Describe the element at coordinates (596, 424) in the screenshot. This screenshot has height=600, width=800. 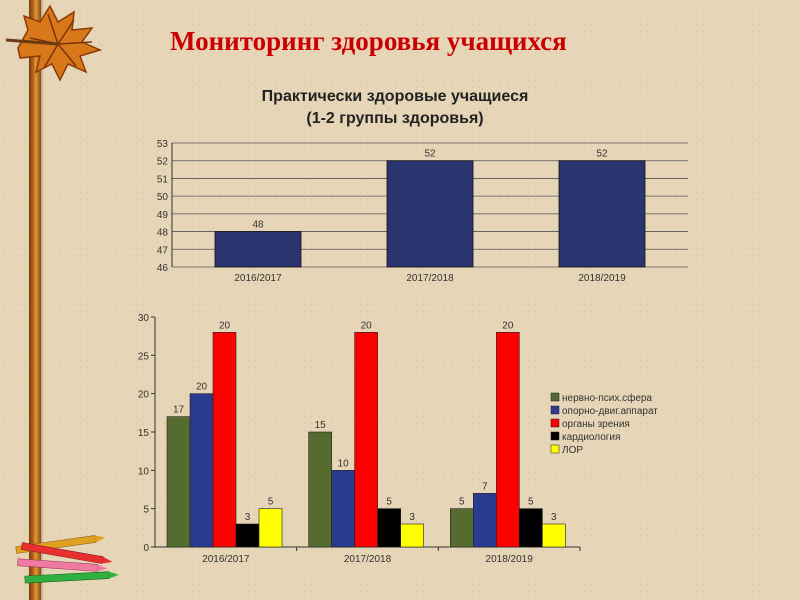
I see `legend-label: органы зрения` at that location.